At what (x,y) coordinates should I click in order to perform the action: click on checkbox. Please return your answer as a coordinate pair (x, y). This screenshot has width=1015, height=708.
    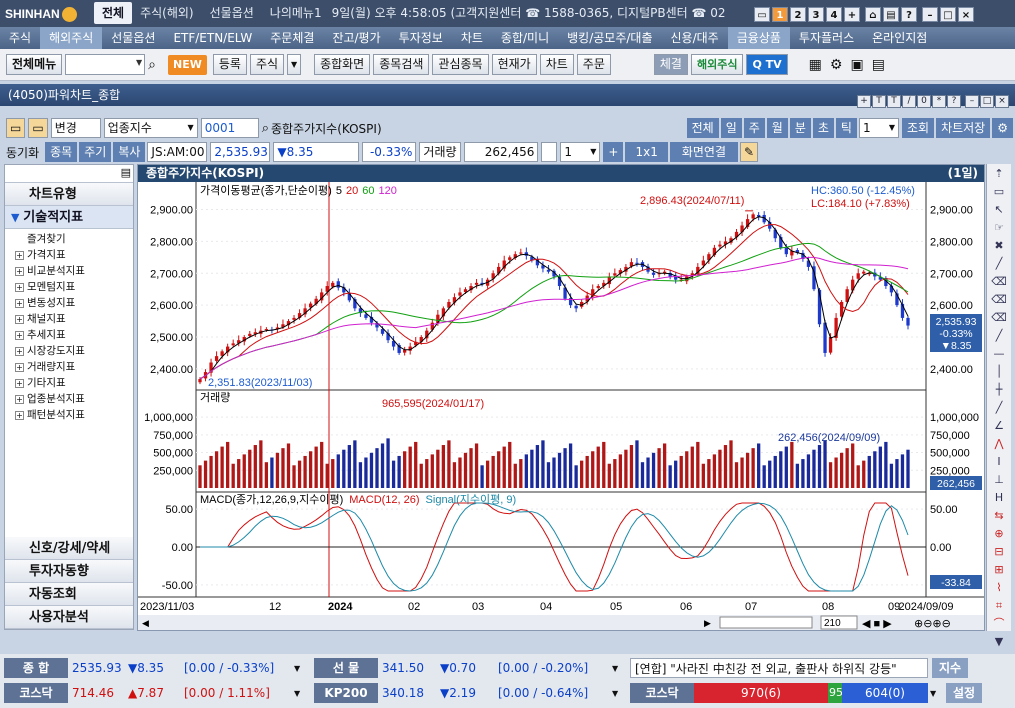
    Looking at the image, I should click on (549, 152).